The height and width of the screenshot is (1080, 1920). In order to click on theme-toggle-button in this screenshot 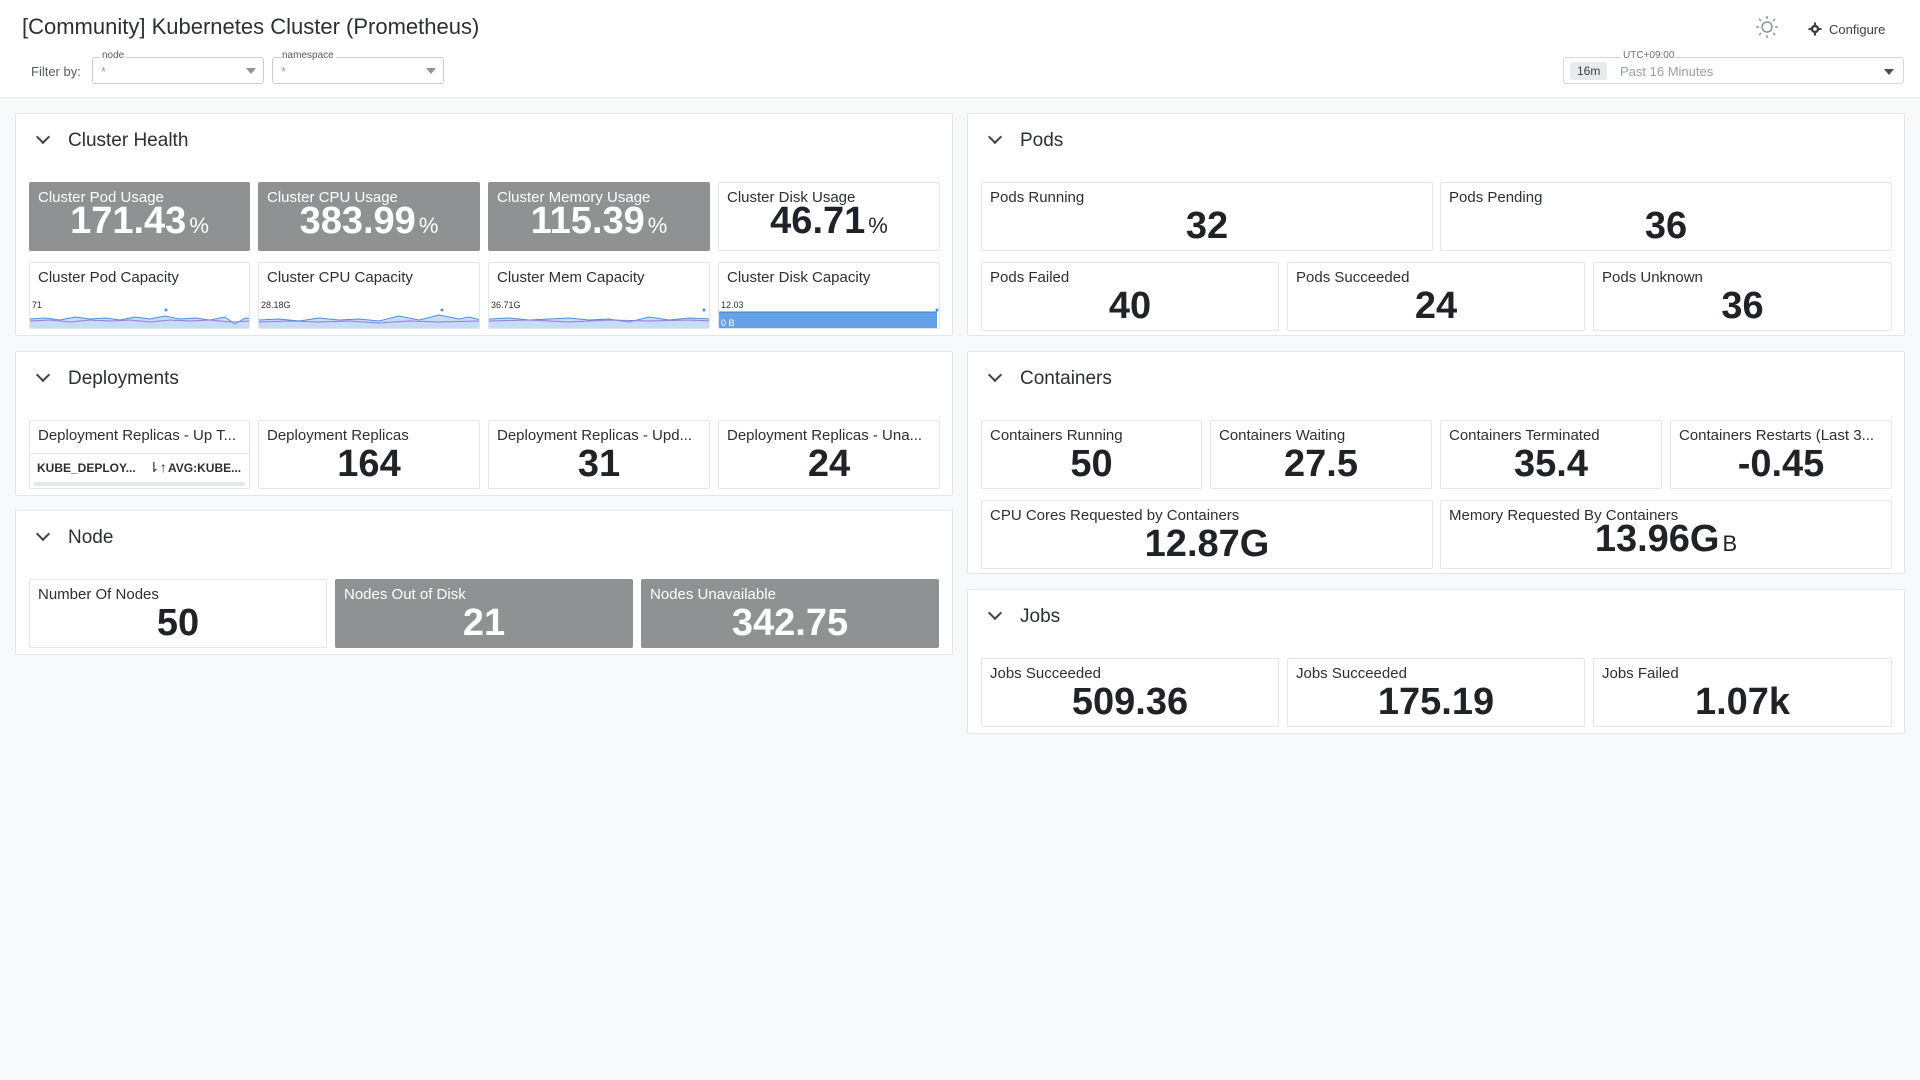, I will do `click(1767, 27)`.